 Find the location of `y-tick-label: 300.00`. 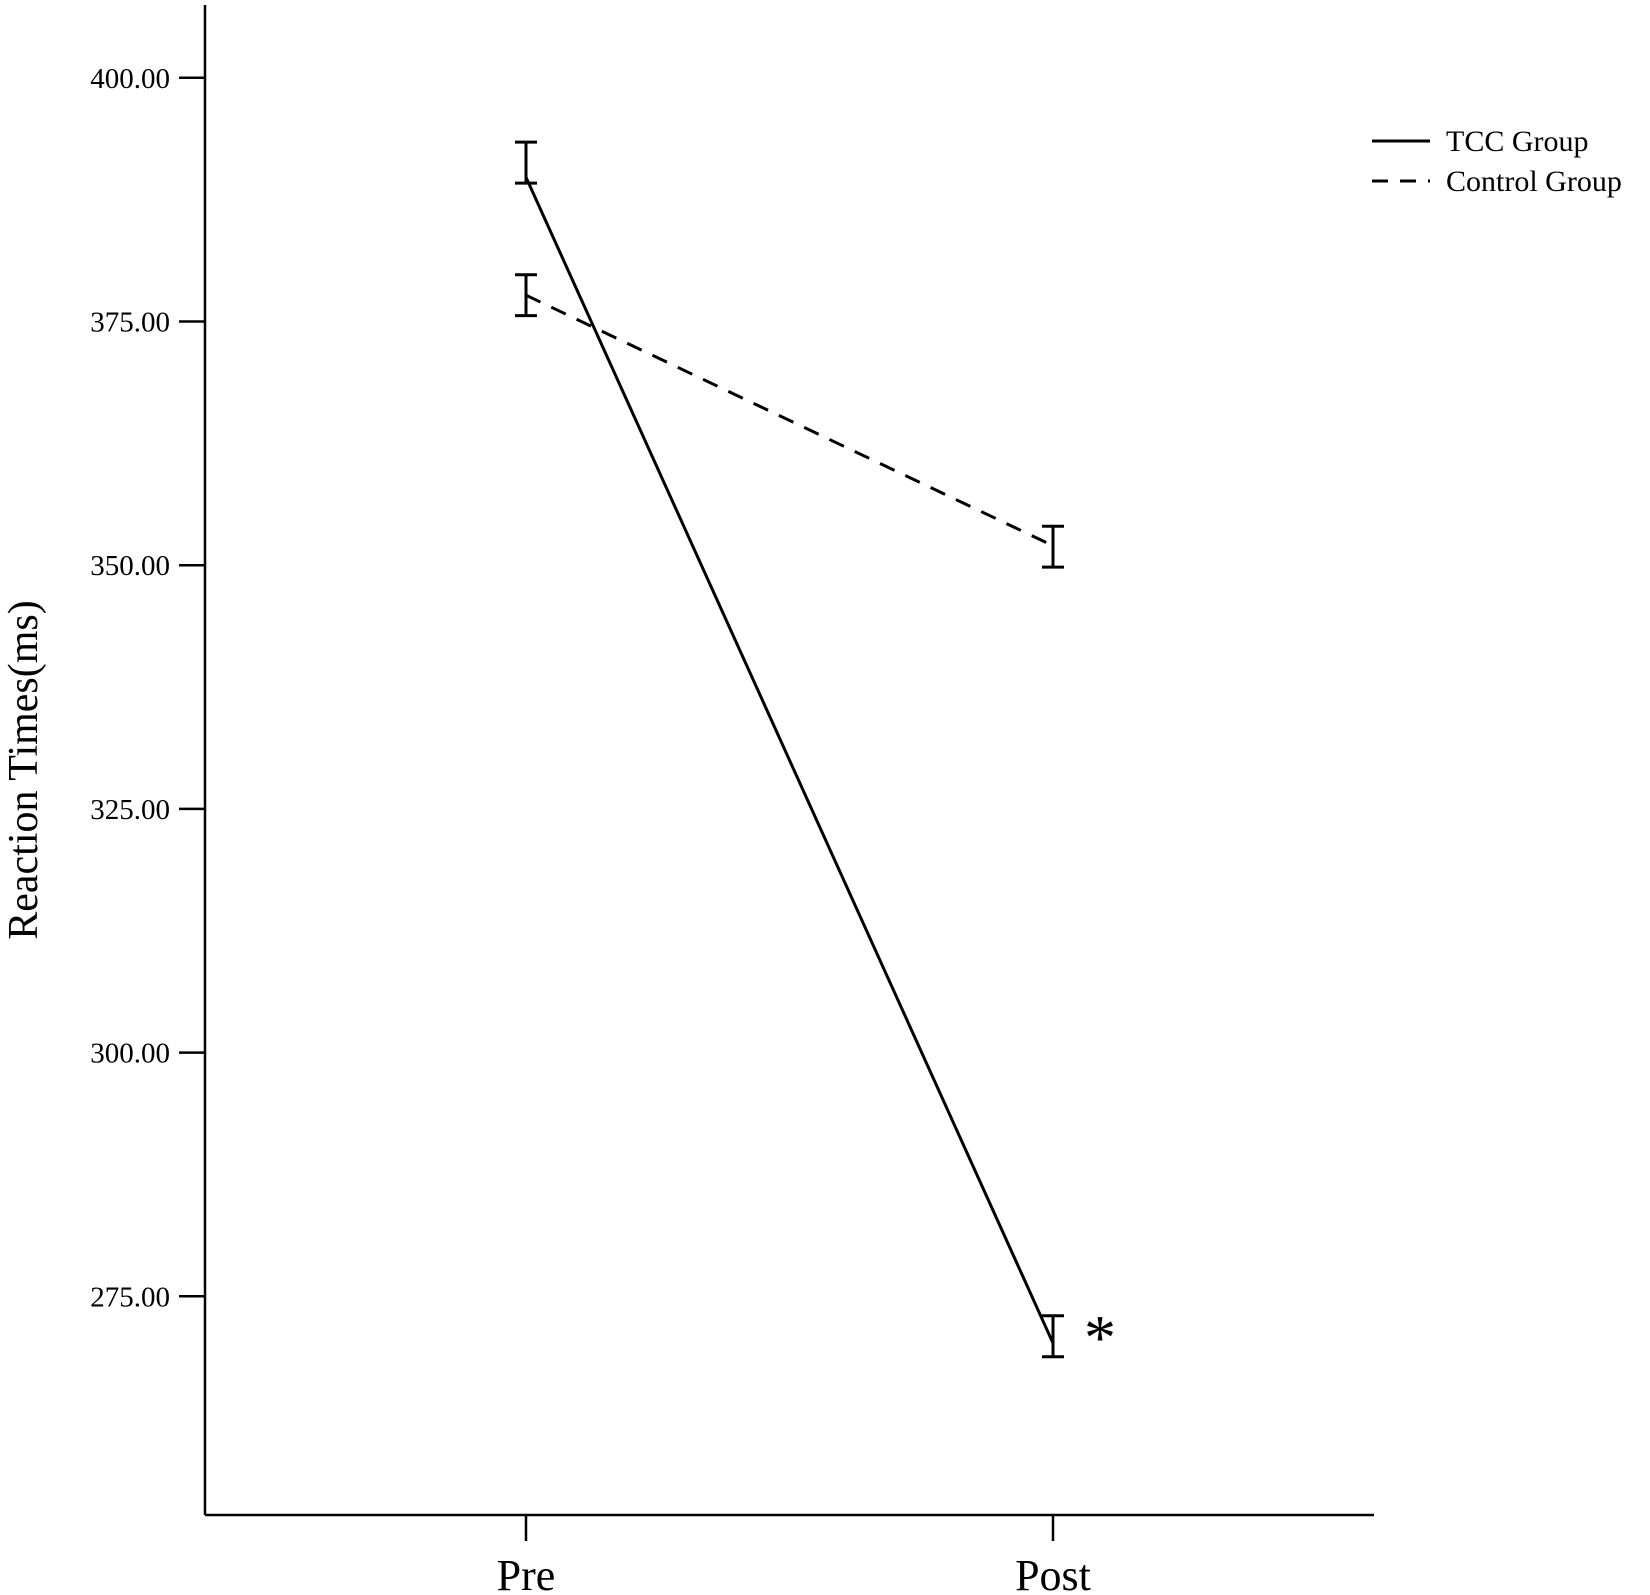

y-tick-label: 300.00 is located at coordinates (130, 1054).